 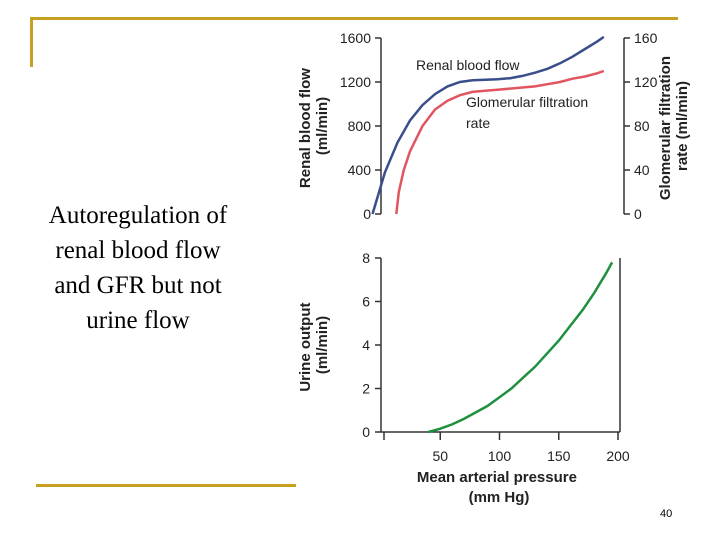 I want to click on gfr-series-label: Glomerular filtration rate, so click(x=529, y=112).